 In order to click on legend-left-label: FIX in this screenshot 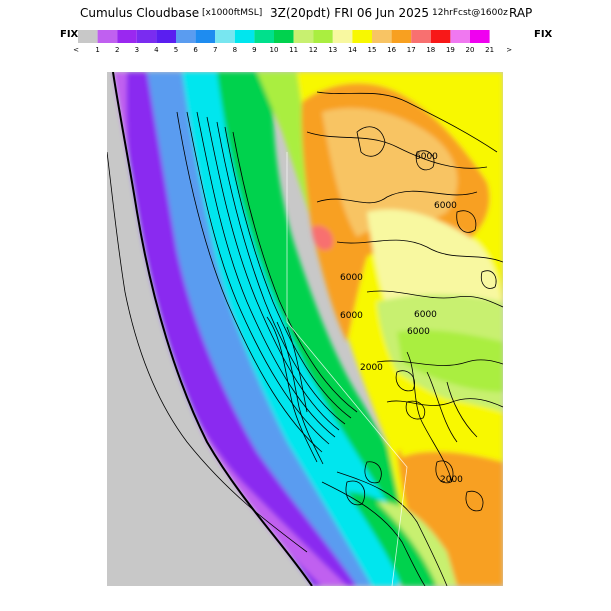, I will do `click(69, 34)`.